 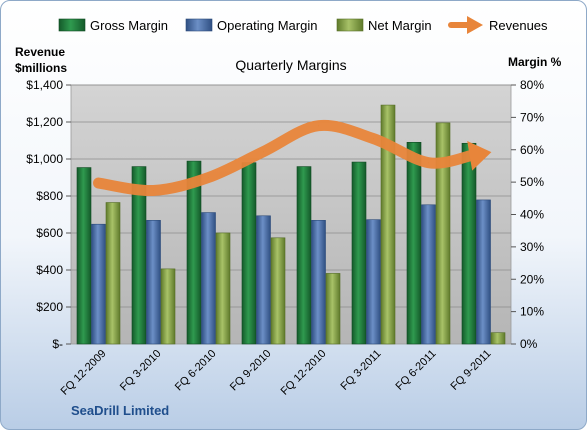 What do you see at coordinates (465, 25) in the screenshot?
I see `legend-arrow-revenues` at bounding box center [465, 25].